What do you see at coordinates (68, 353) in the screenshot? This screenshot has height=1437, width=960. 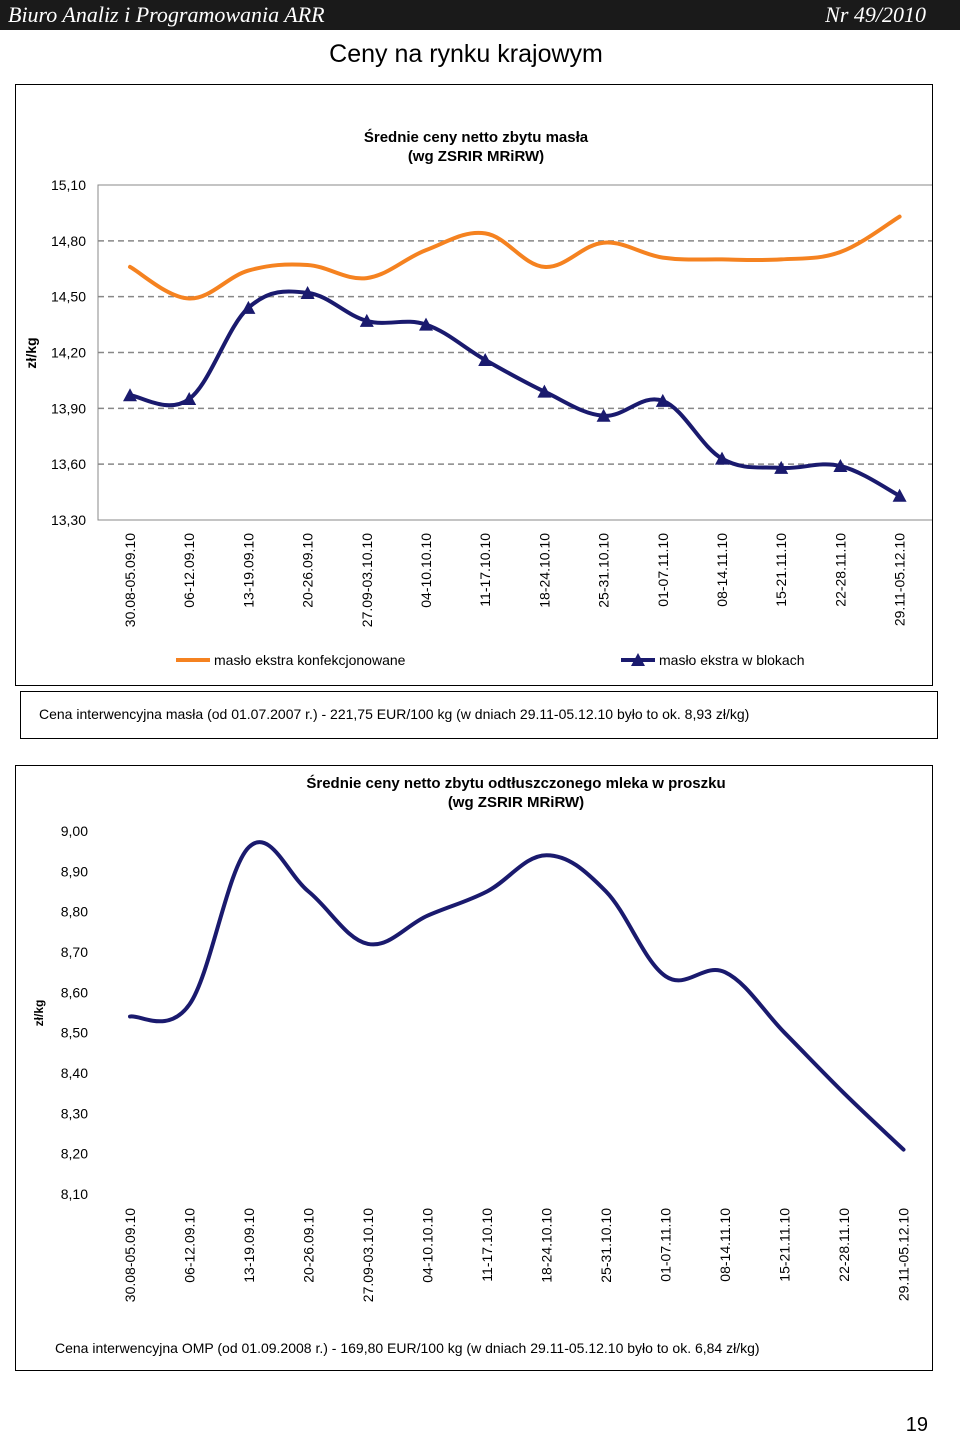 I see `y-tick-label: 14,20` at bounding box center [68, 353].